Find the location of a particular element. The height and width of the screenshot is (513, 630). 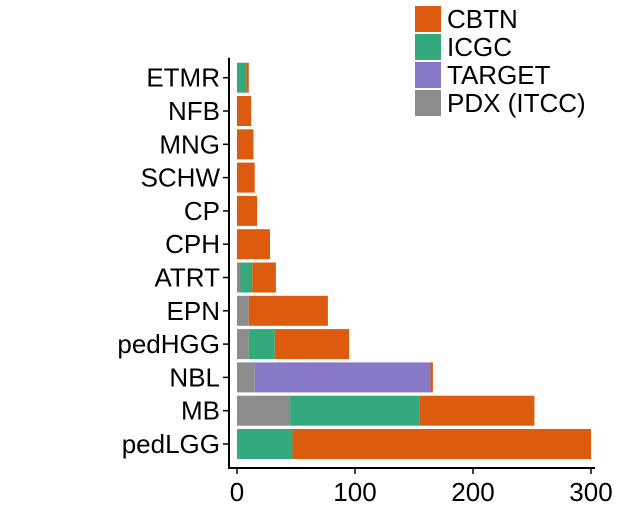

y-tick-label-atrt: ATRT is located at coordinates (188, 278).